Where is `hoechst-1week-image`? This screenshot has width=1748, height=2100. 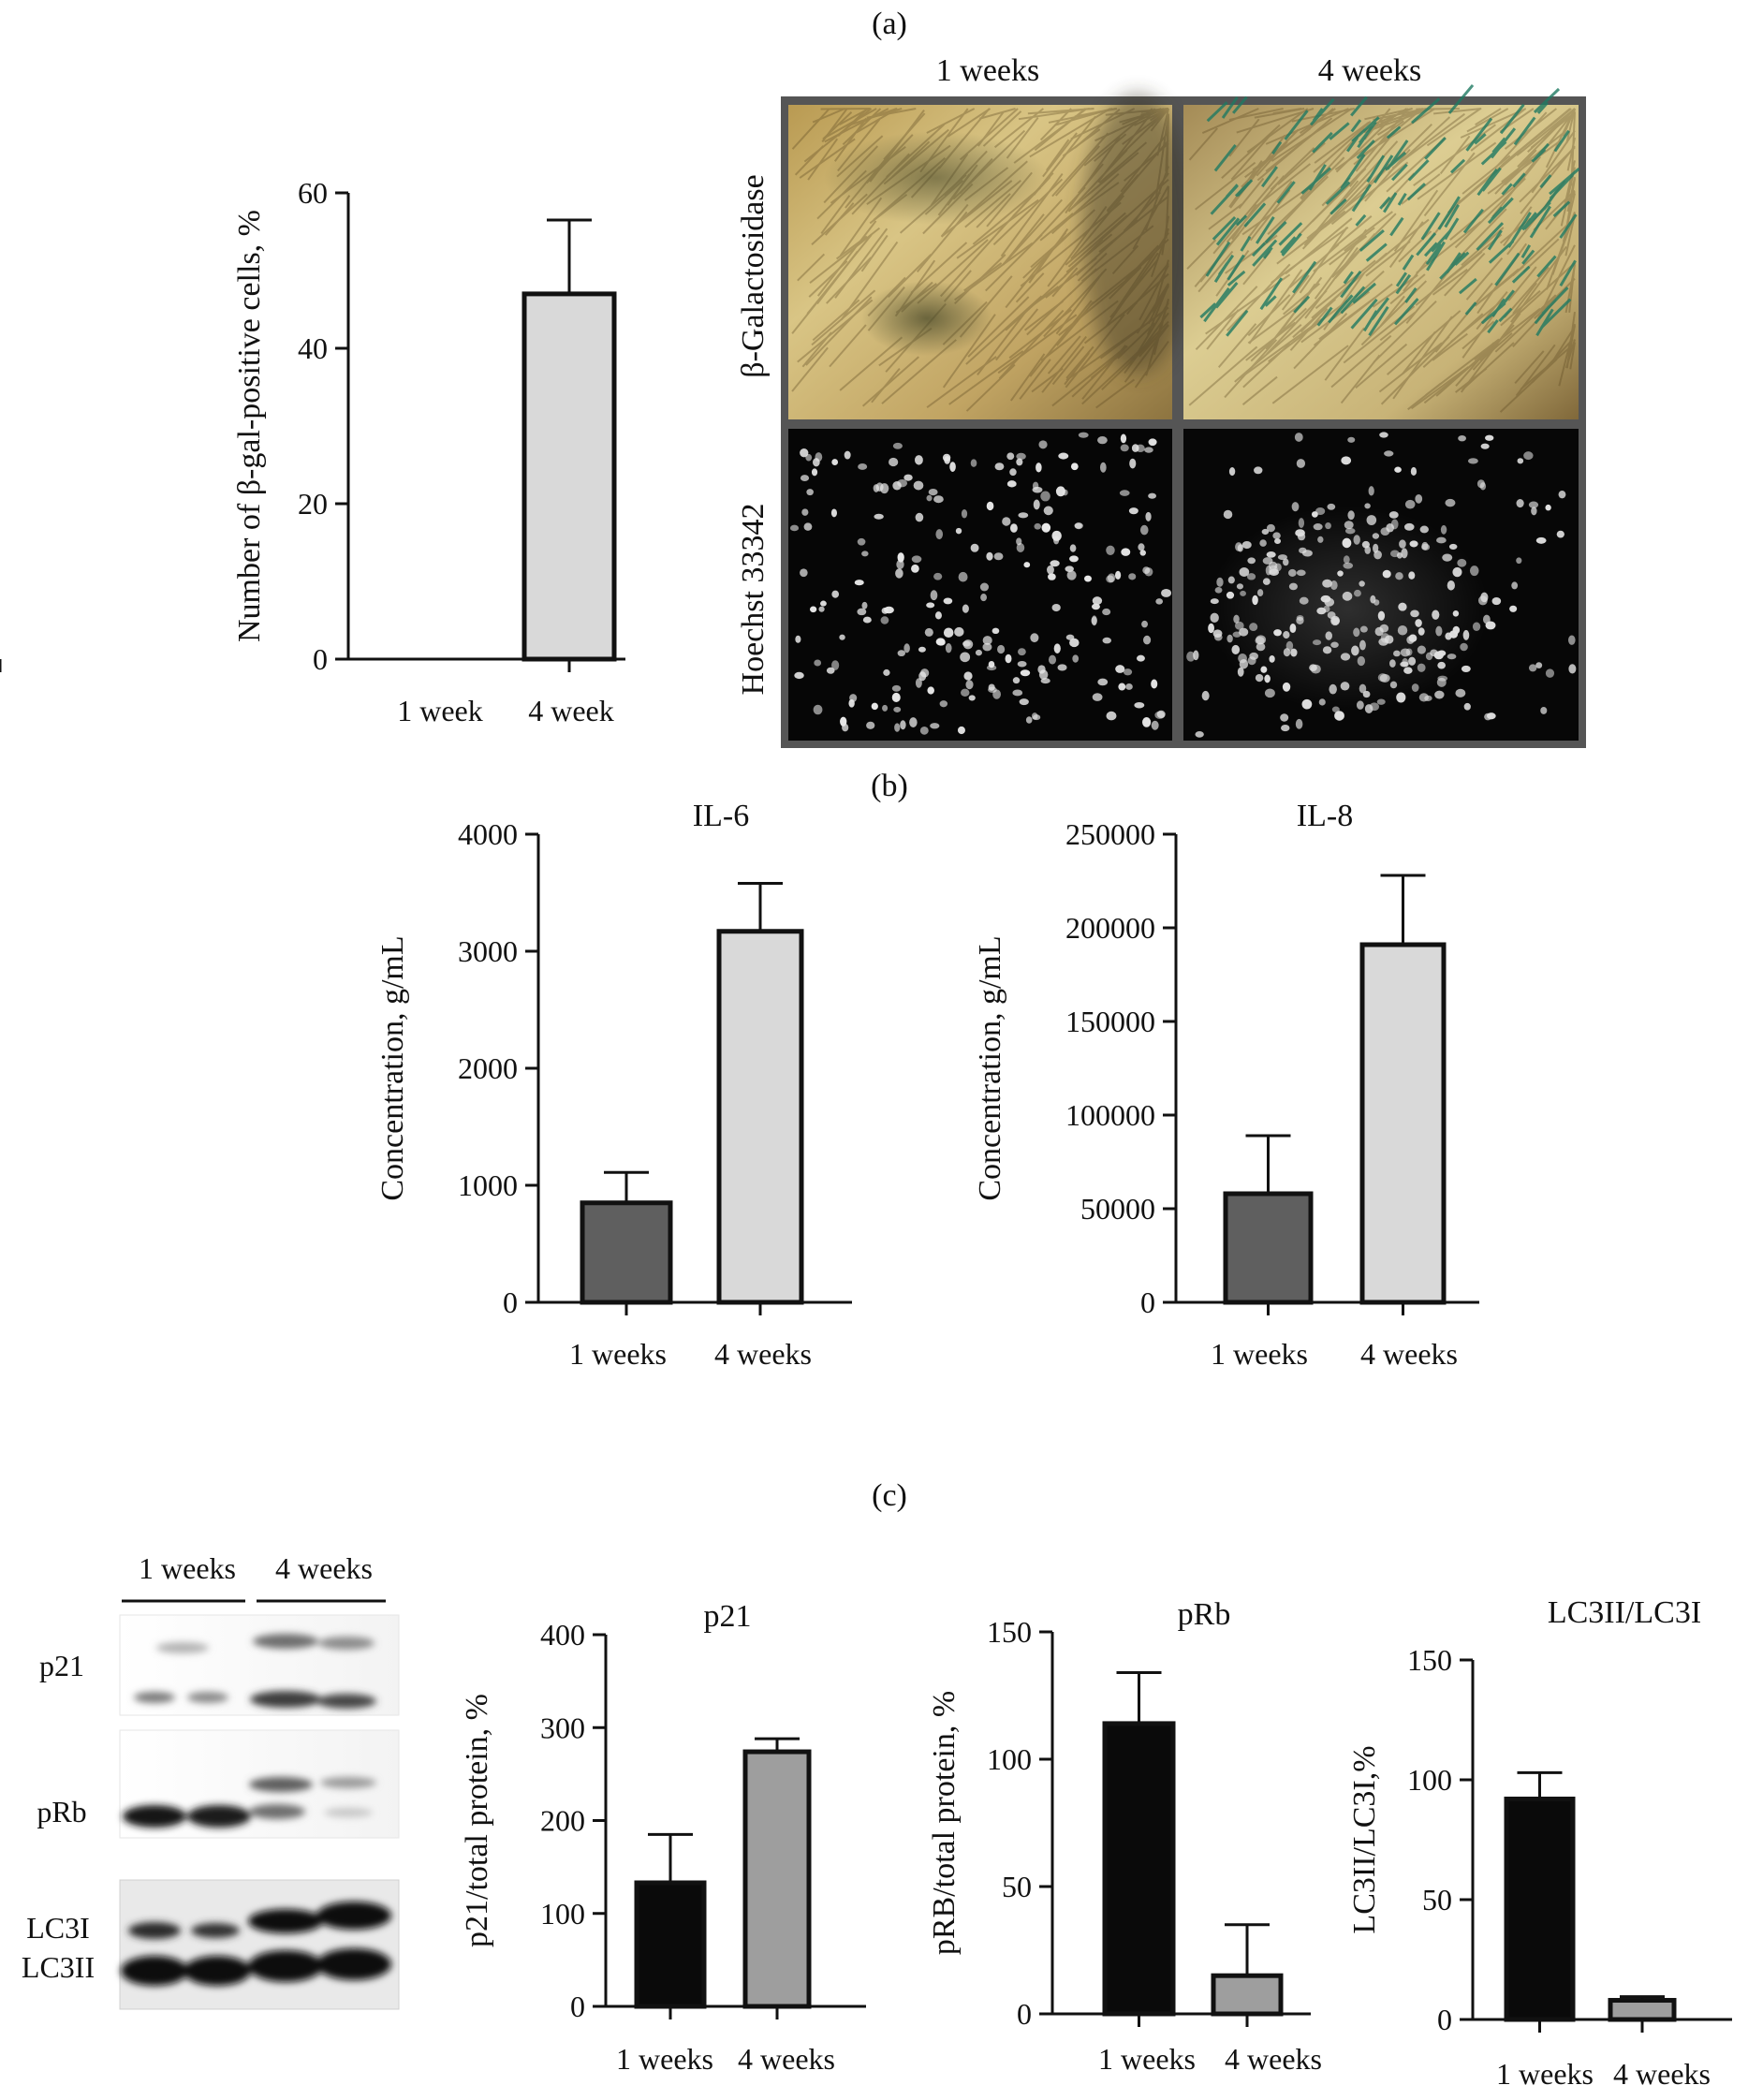 hoechst-1week-image is located at coordinates (980, 585).